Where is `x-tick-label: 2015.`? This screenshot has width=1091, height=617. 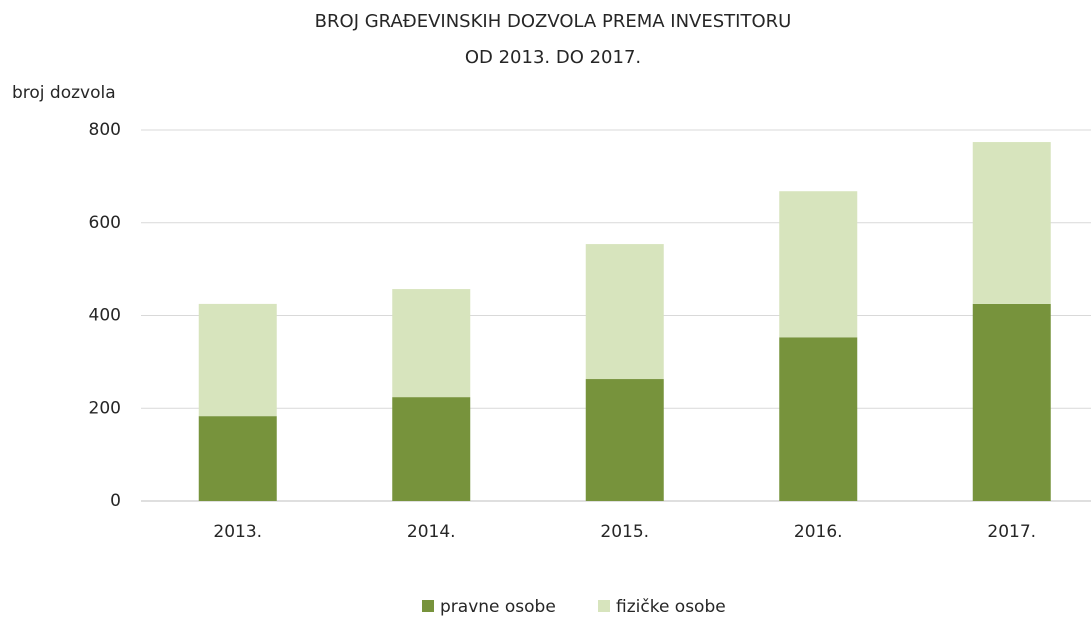 x-tick-label: 2015. is located at coordinates (624, 532).